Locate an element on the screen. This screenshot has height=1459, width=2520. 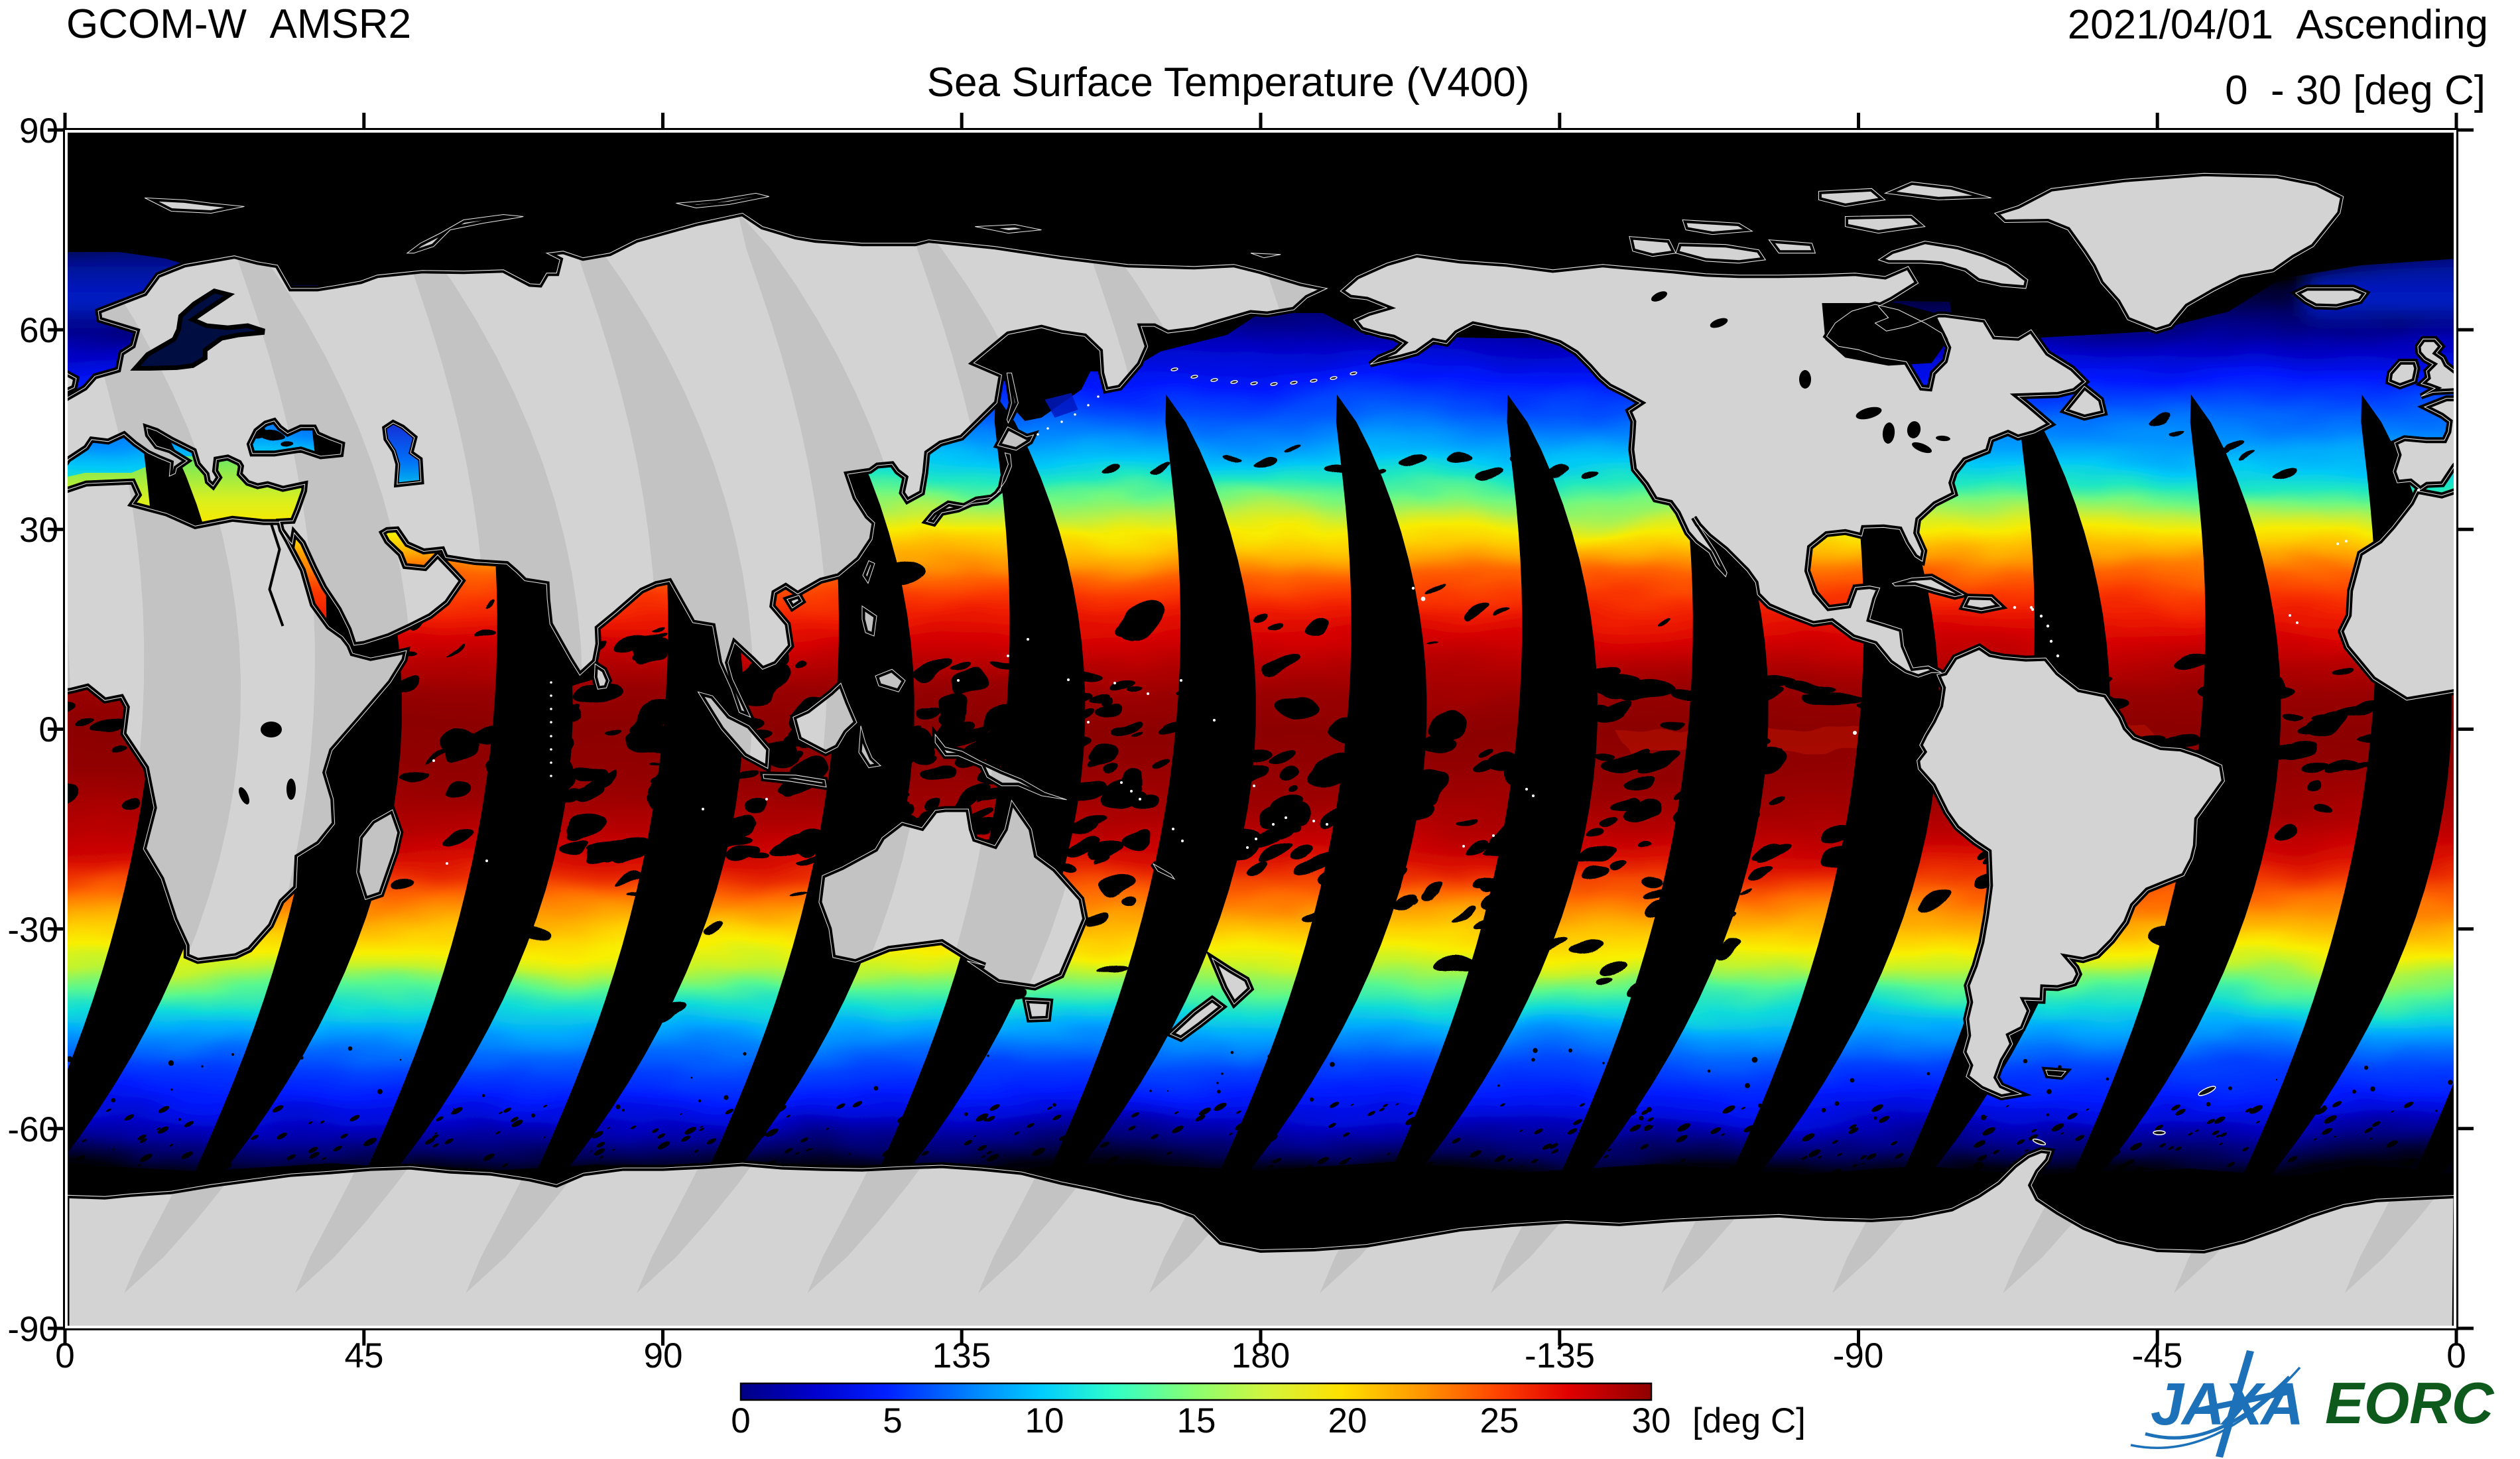
svg-text: Sea Surface Temperature (V400) is located at coordinates (1228, 82).